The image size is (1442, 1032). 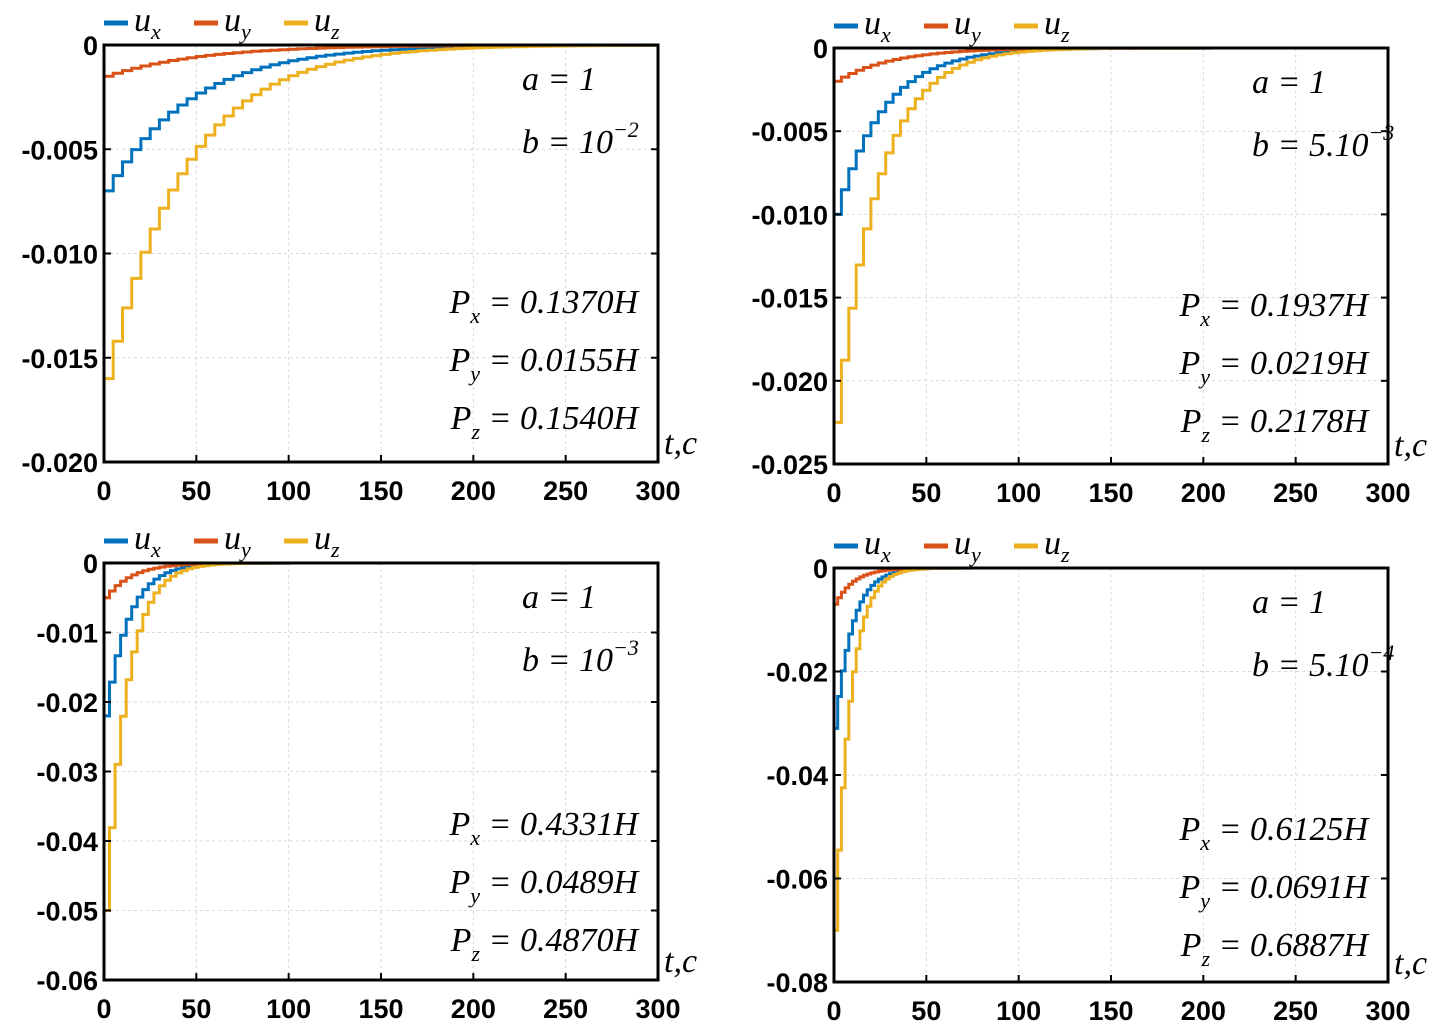 I want to click on y-tick-label: -0.05, so click(x=67, y=912).